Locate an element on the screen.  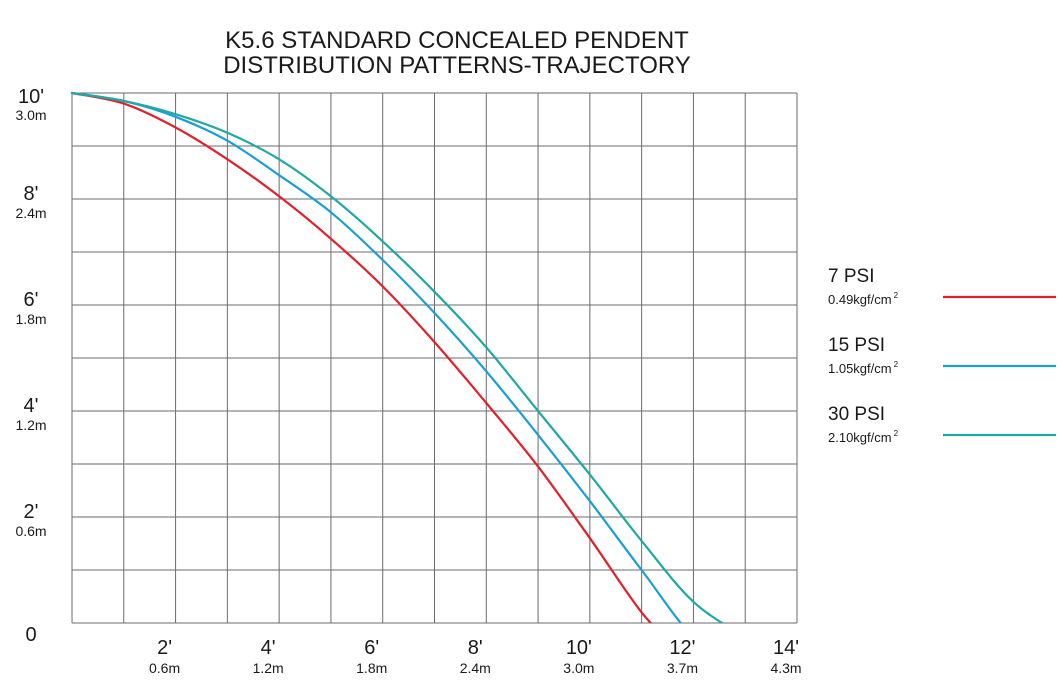
x-tick-label: 14' is located at coordinates (786, 648).